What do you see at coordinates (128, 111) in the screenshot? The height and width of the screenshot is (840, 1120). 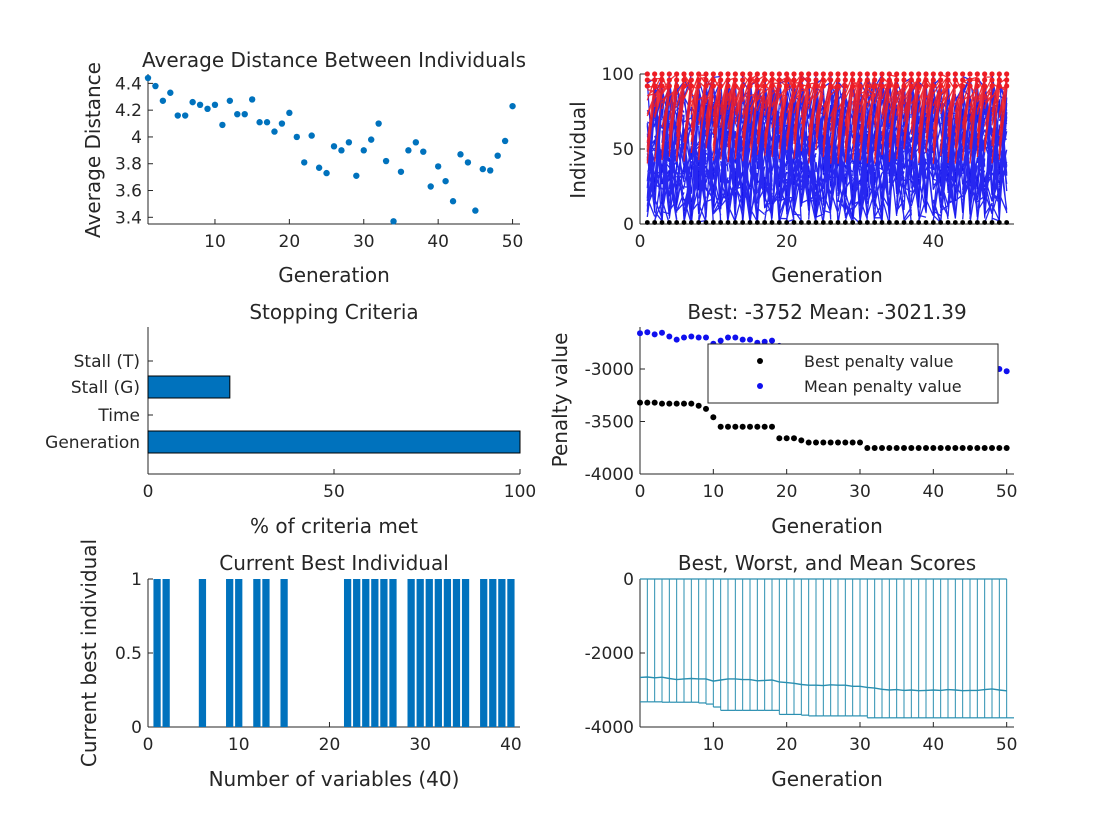 I see `distance-ytick-label: 4.2` at bounding box center [128, 111].